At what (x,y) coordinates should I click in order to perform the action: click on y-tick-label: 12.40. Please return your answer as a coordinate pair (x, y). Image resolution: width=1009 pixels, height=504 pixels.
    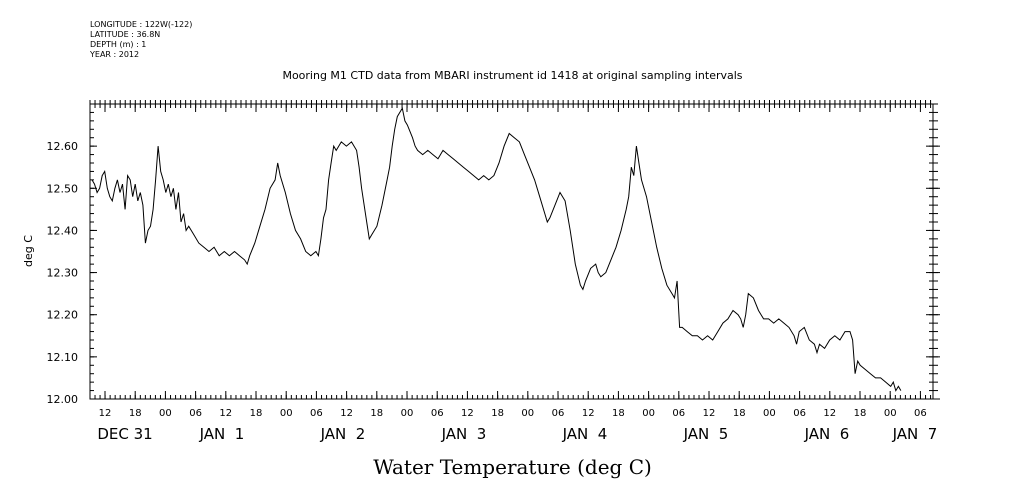
    Looking at the image, I should click on (63, 230).